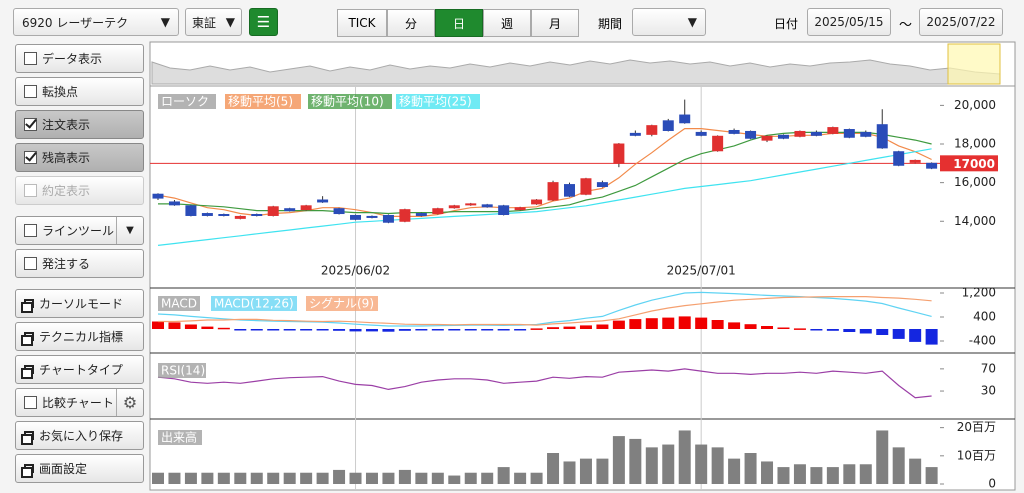 This screenshot has width=1024, height=493. What do you see at coordinates (79, 91) in the screenshot?
I see `sidebar-button: 転換点` at bounding box center [79, 91].